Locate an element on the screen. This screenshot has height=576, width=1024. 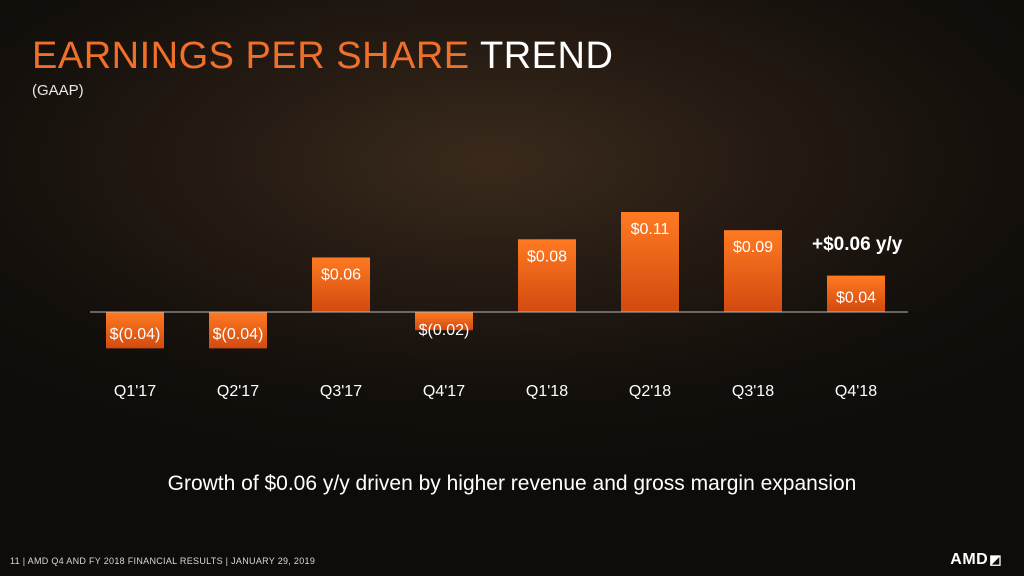
logo-text: AMD is located at coordinates (969, 559).